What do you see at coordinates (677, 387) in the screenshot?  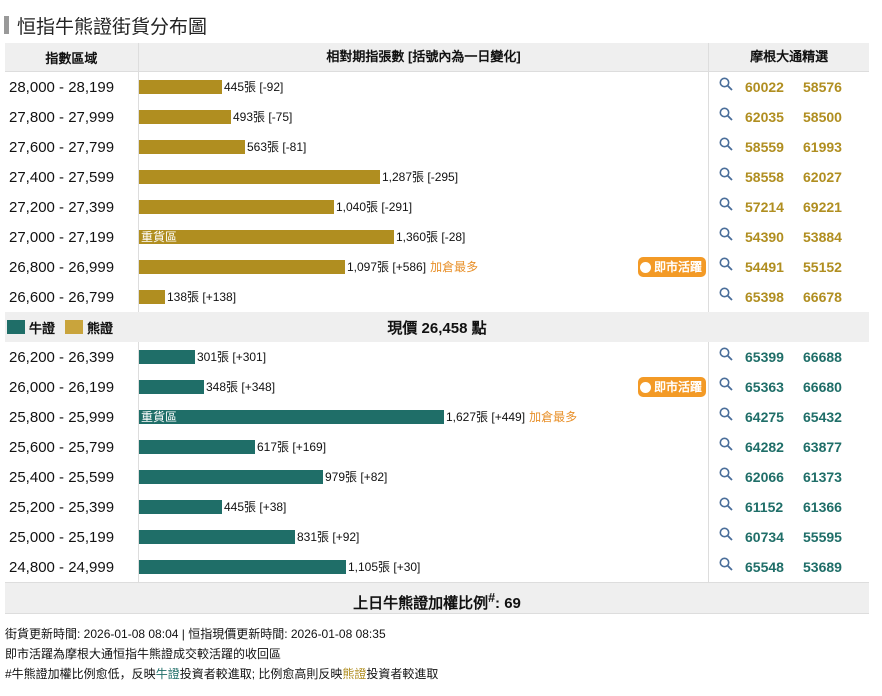 I see `hot-badge-label: 即市活躍` at bounding box center [677, 387].